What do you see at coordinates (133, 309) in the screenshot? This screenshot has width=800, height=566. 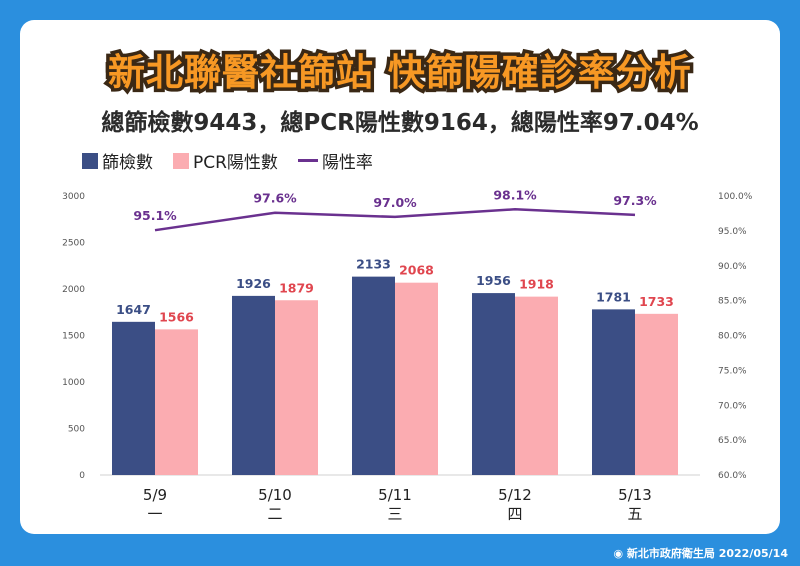 I see `data-label-screened: 1647` at bounding box center [133, 309].